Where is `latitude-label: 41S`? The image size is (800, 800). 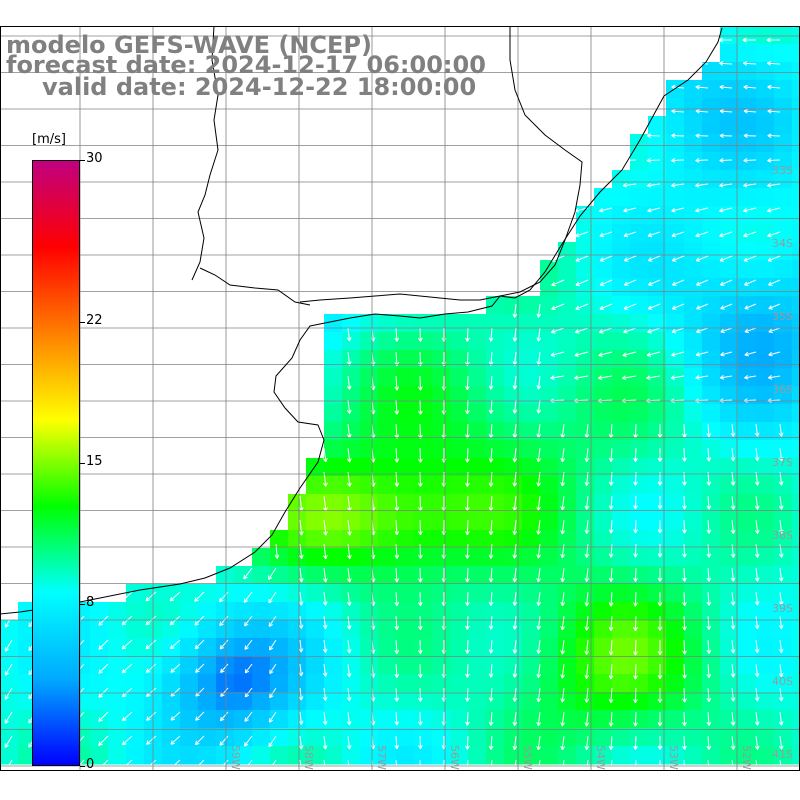 latitude-label: 41S is located at coordinates (782, 754).